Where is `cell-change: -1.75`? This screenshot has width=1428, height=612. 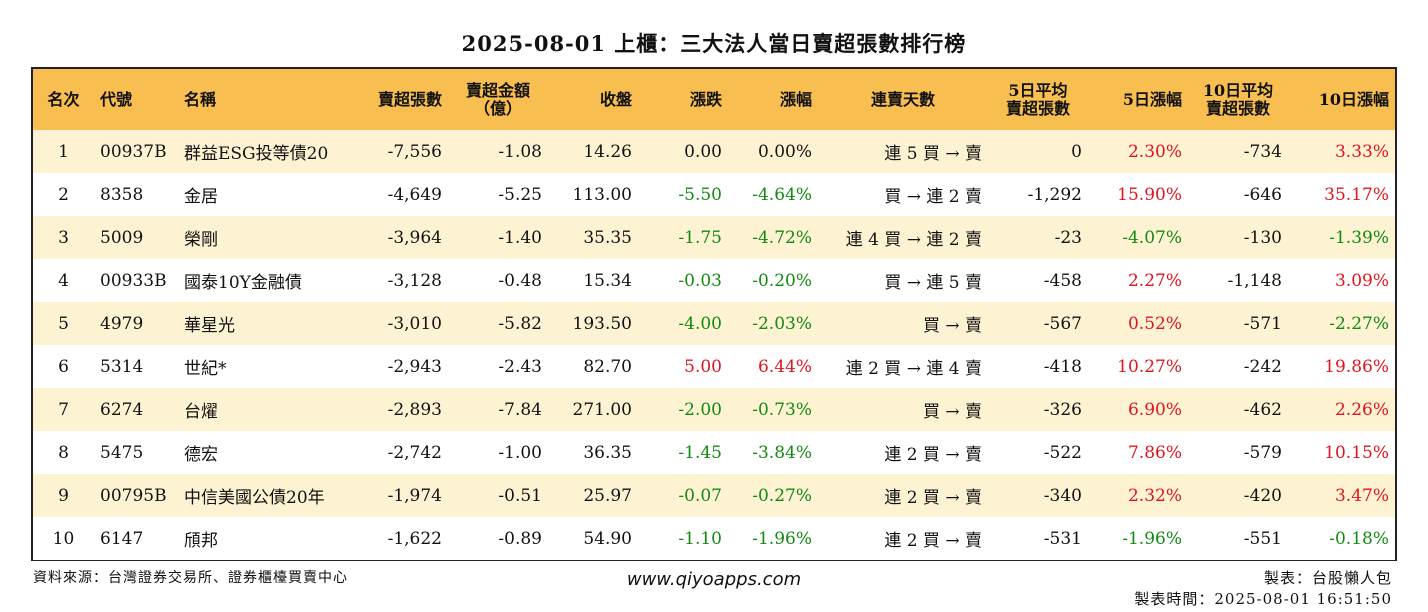
cell-change: -1.75 is located at coordinates (683, 237).